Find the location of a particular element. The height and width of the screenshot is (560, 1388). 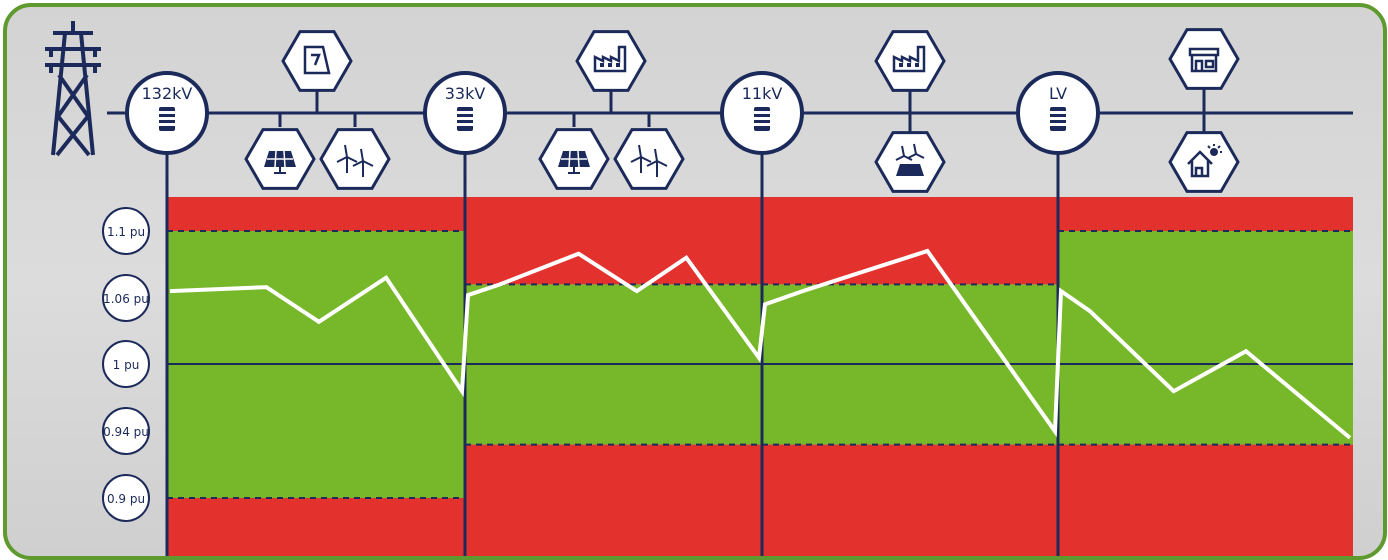

svg-text: 0.94 pu is located at coordinates (126, 432).